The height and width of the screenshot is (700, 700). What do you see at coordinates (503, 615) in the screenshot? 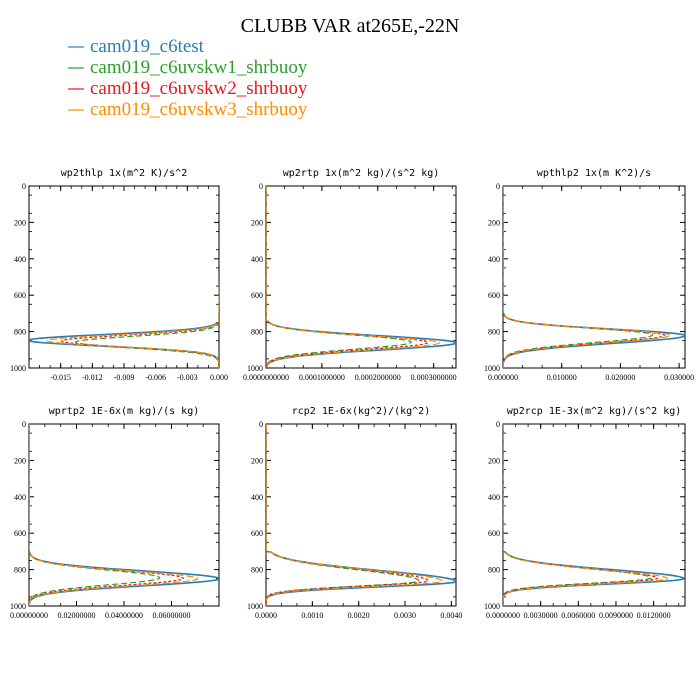
I see `x-tick-label: 0.0000000` at bounding box center [503, 615].